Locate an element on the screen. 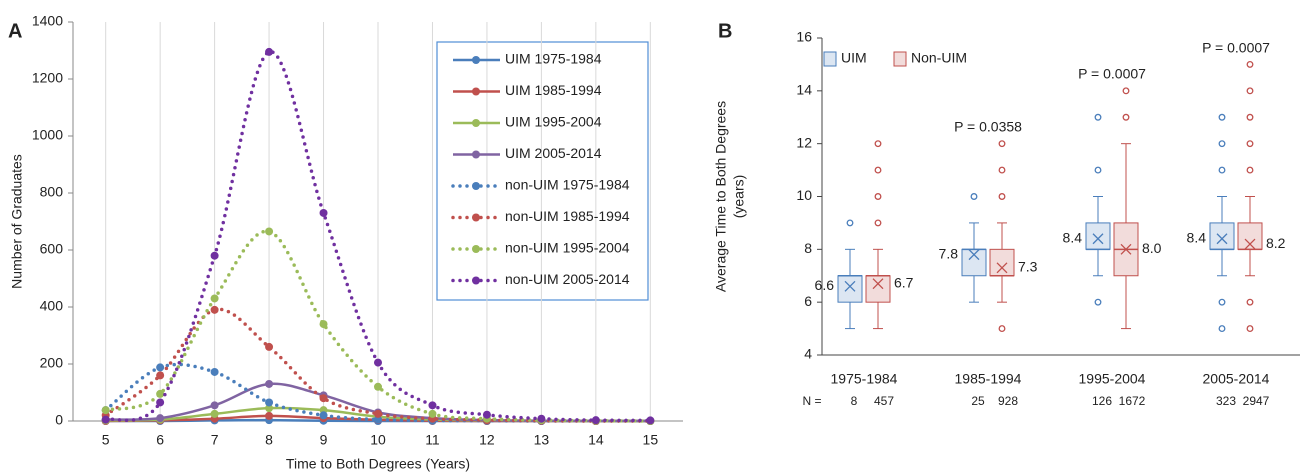  mean-label: 7.8 is located at coordinates (949, 253).